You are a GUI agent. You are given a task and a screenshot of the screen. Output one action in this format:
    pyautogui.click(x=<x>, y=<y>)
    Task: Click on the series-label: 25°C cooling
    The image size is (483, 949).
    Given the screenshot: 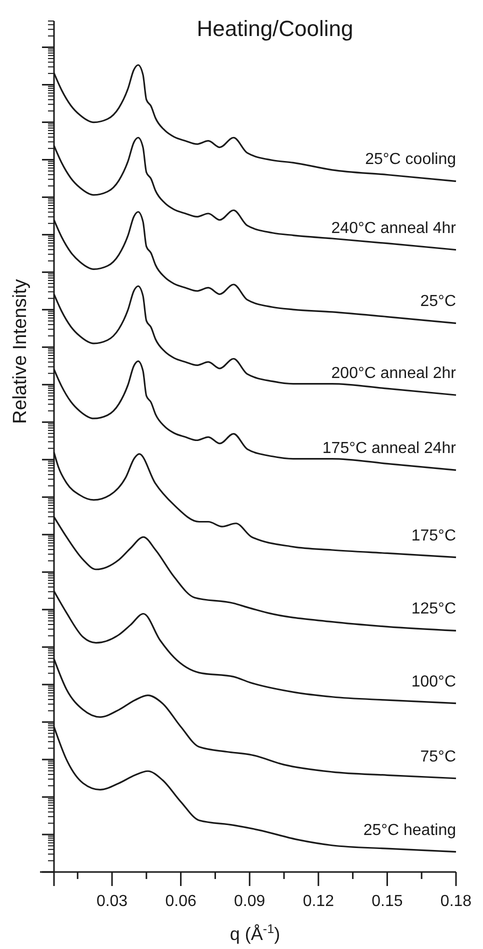 What is the action you would take?
    pyautogui.click(x=410, y=159)
    